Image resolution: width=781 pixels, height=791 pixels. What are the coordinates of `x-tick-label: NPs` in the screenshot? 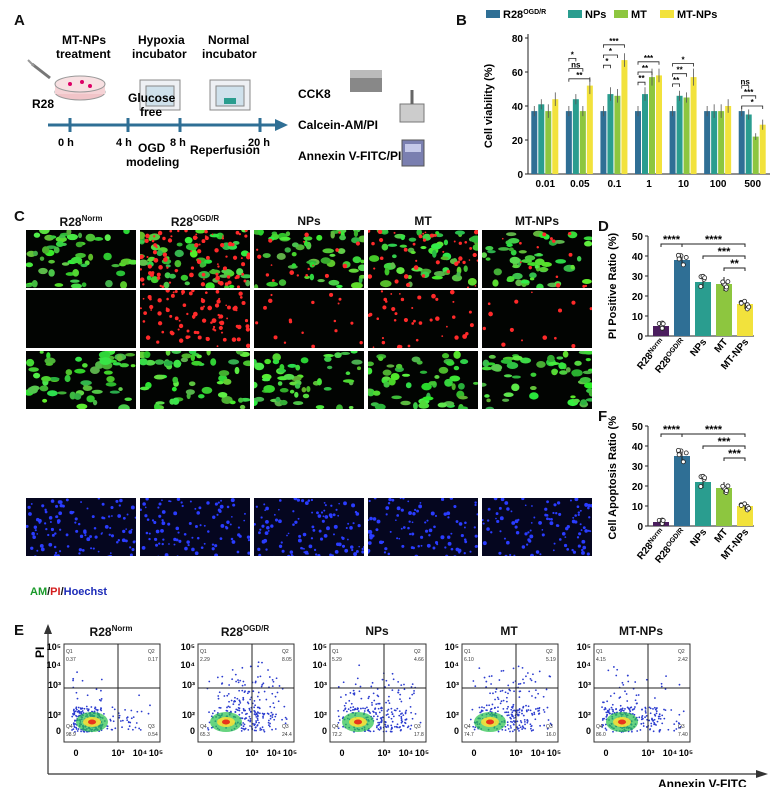 It's located at (698, 538).